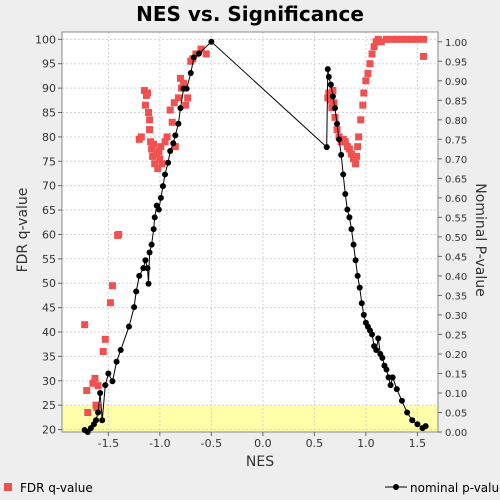  Describe the element at coordinates (480, 239) in the screenshot. I see `right-axis-label: Nominal P-value` at that location.